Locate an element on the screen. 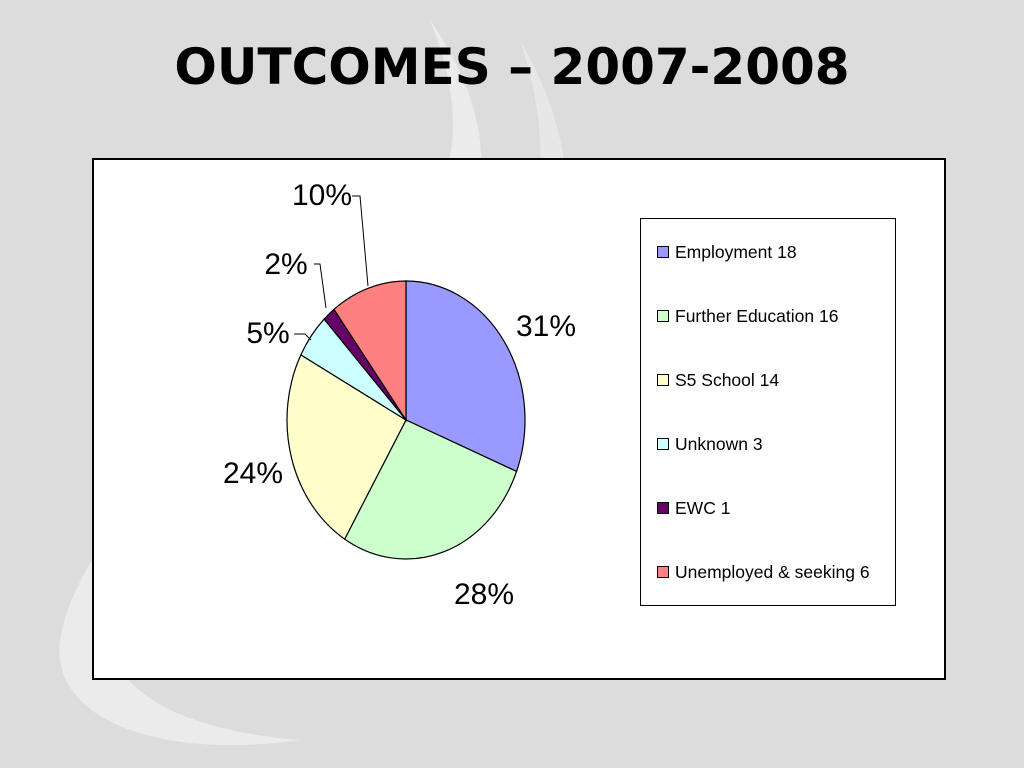  legend-item-4: Unknown 3 is located at coordinates (710, 444).